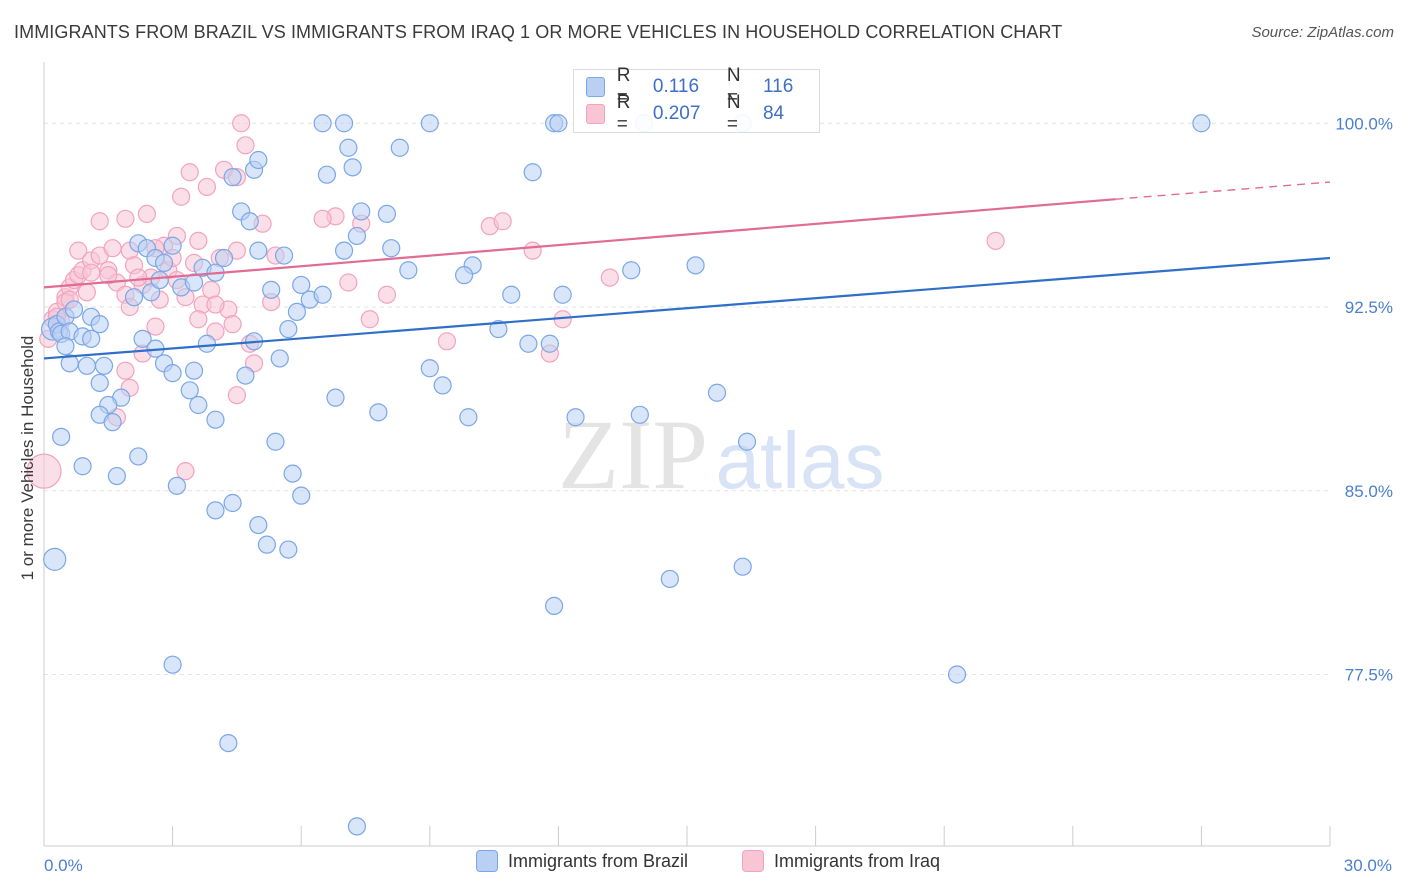 The width and height of the screenshot is (1406, 892). I want to click on n-label: N =, so click(733, 86).